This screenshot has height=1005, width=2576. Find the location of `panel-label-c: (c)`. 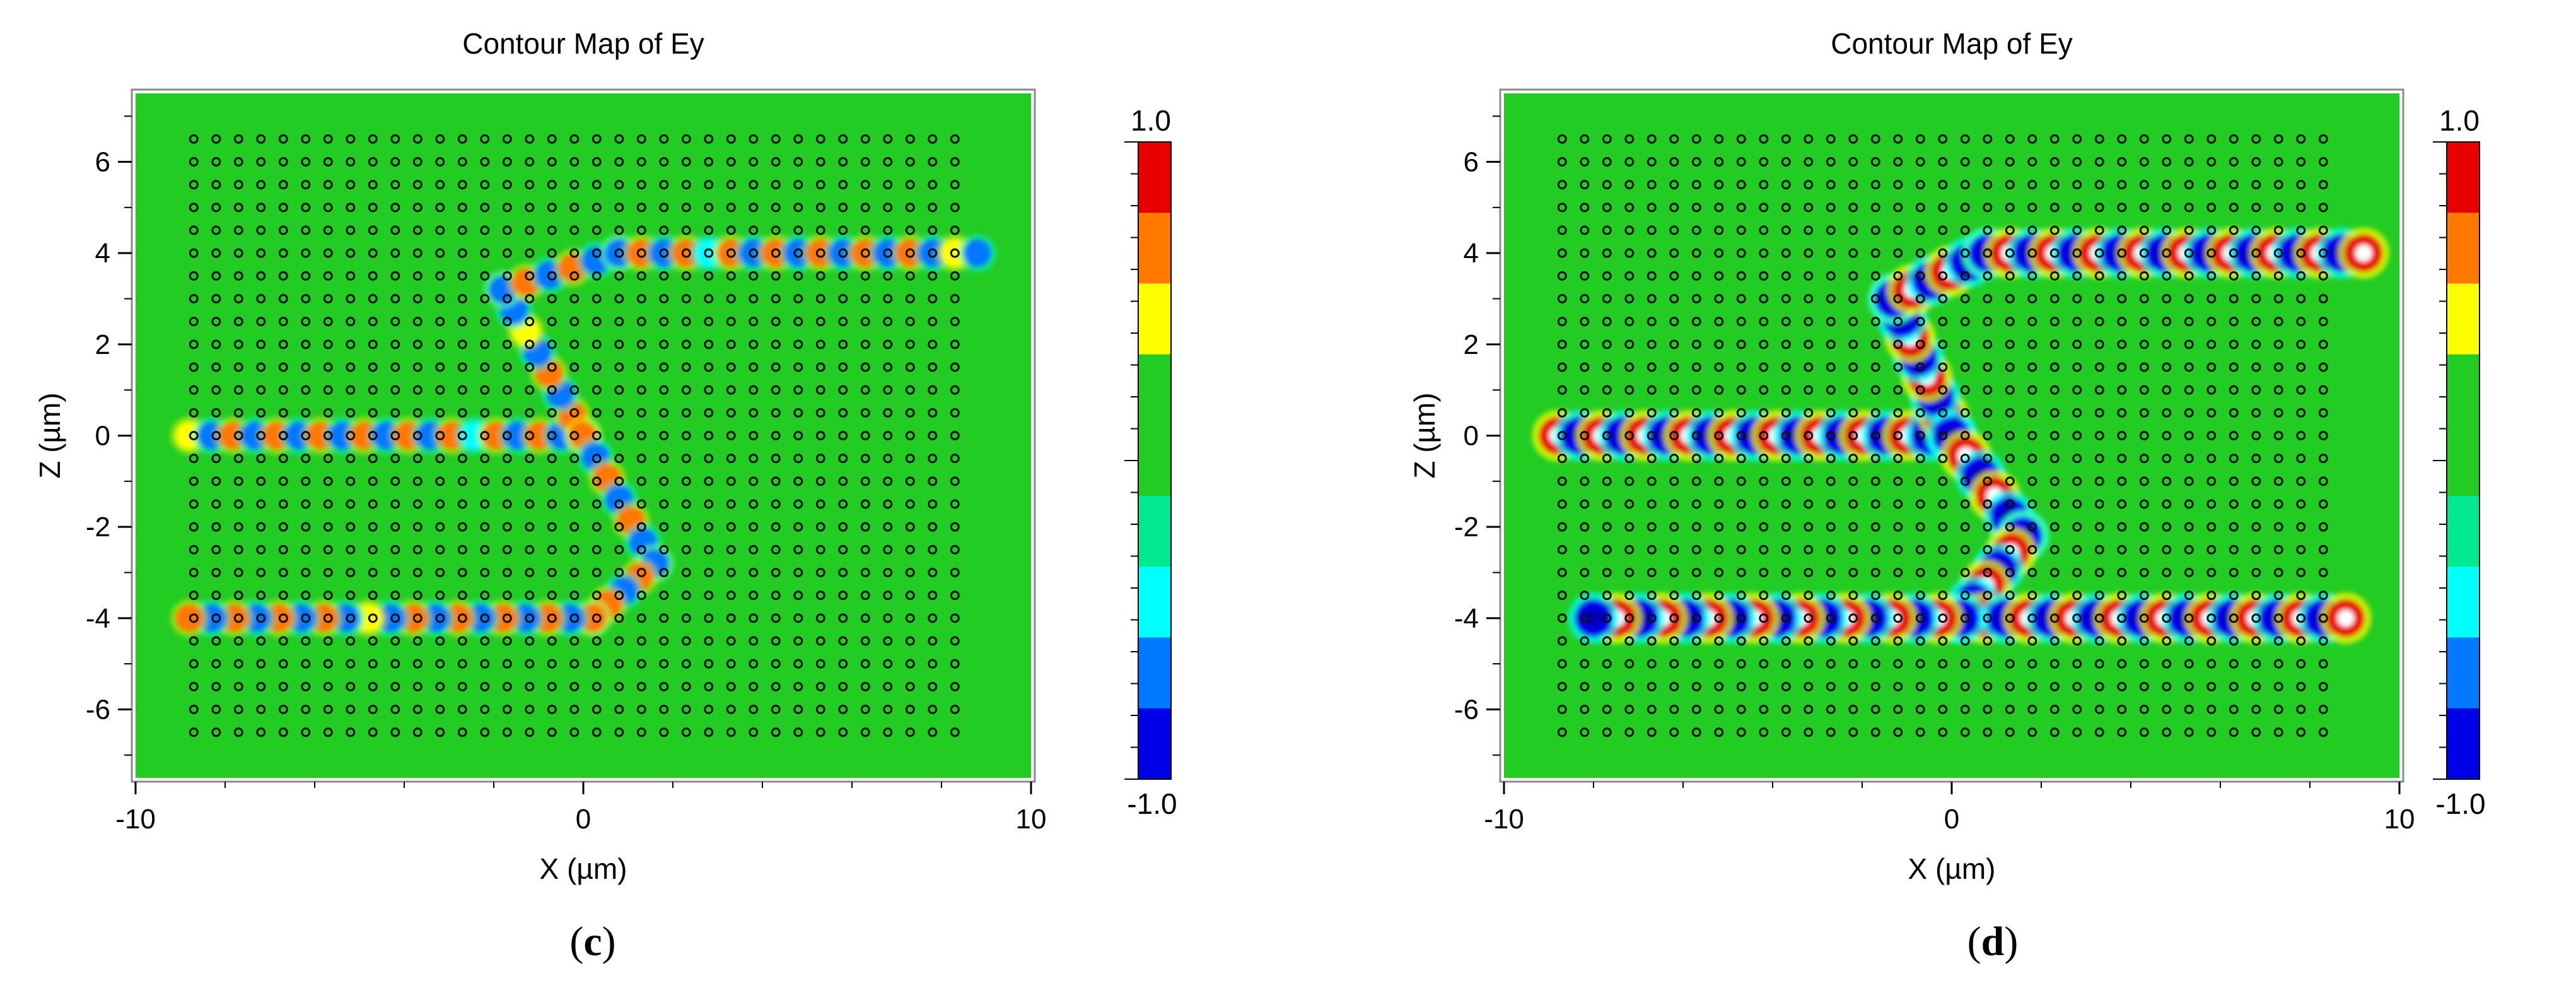

panel-label-c: (c) is located at coordinates (593, 942).